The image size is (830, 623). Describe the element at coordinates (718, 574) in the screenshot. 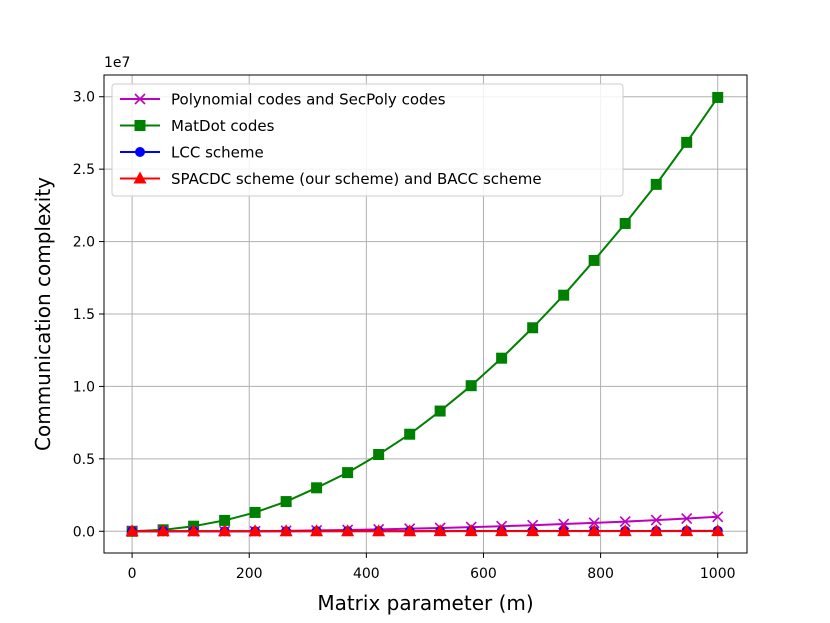

I see `x-tick-label: 1000` at that location.